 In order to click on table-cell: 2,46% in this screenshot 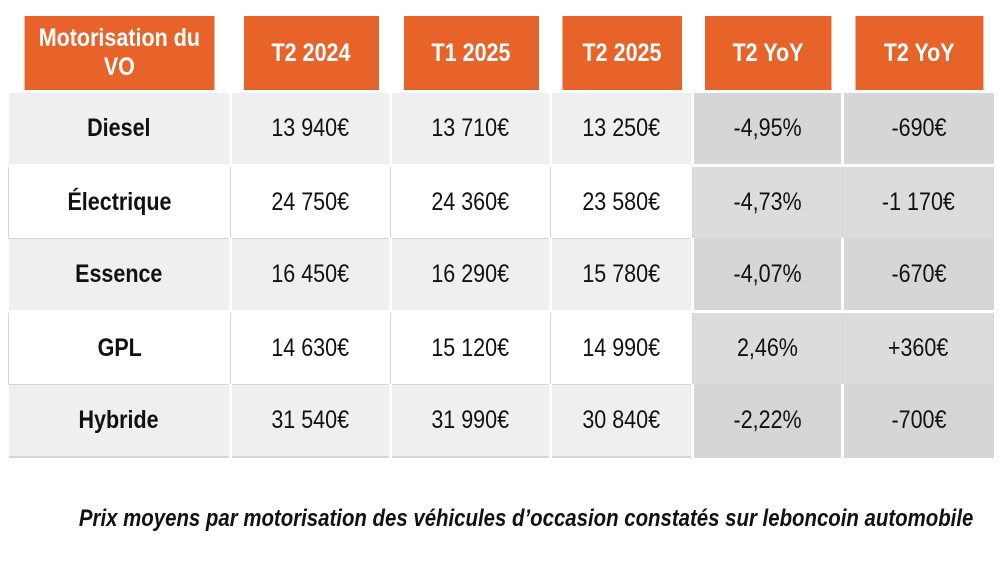, I will do `click(767, 348)`.